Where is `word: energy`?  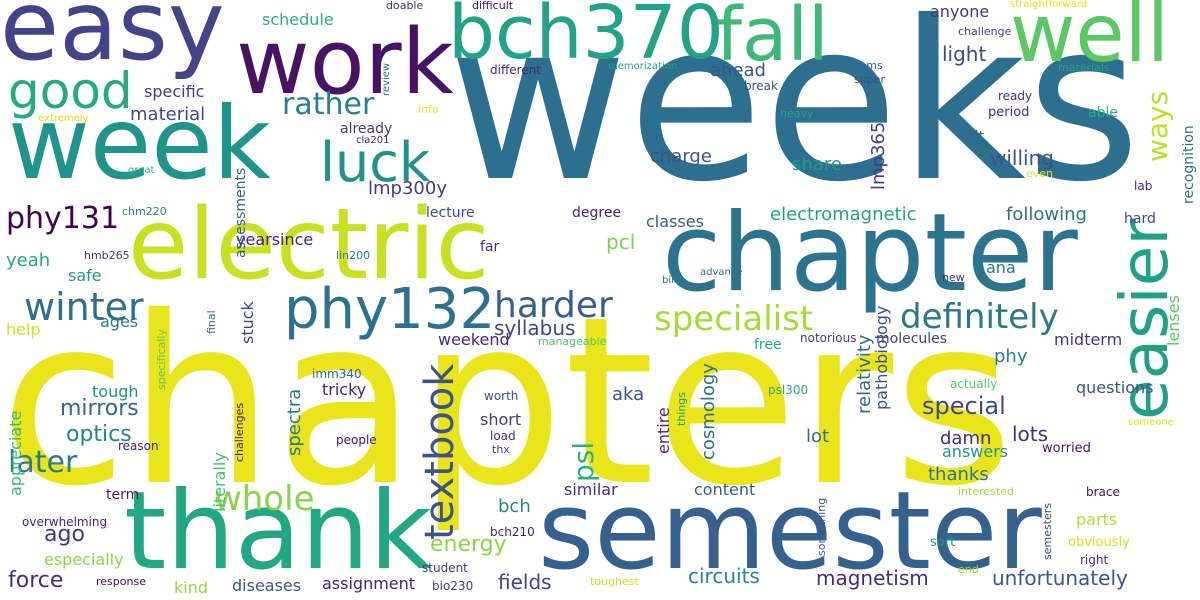
word: energy is located at coordinates (468, 544).